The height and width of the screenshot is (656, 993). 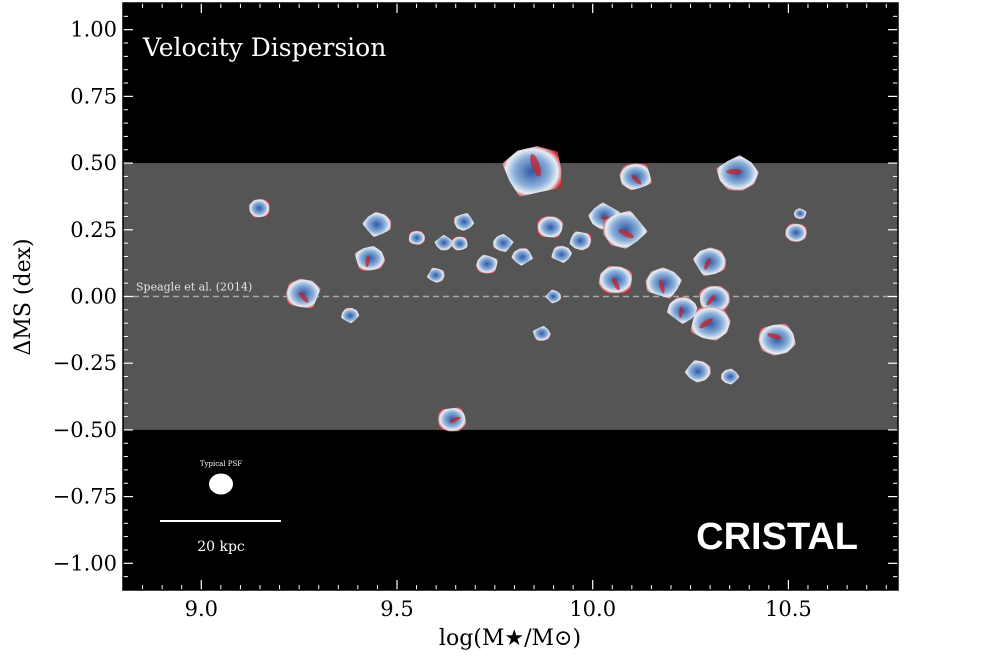 I want to click on y-tick-label: 0.00, so click(x=93, y=297).